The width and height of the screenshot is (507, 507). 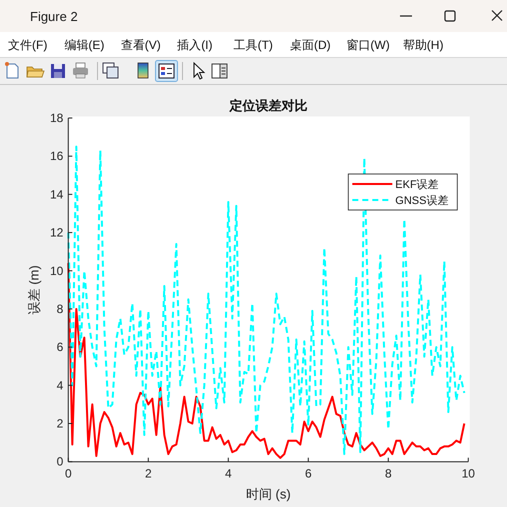 I want to click on text: 文件(F), so click(x=28, y=45).